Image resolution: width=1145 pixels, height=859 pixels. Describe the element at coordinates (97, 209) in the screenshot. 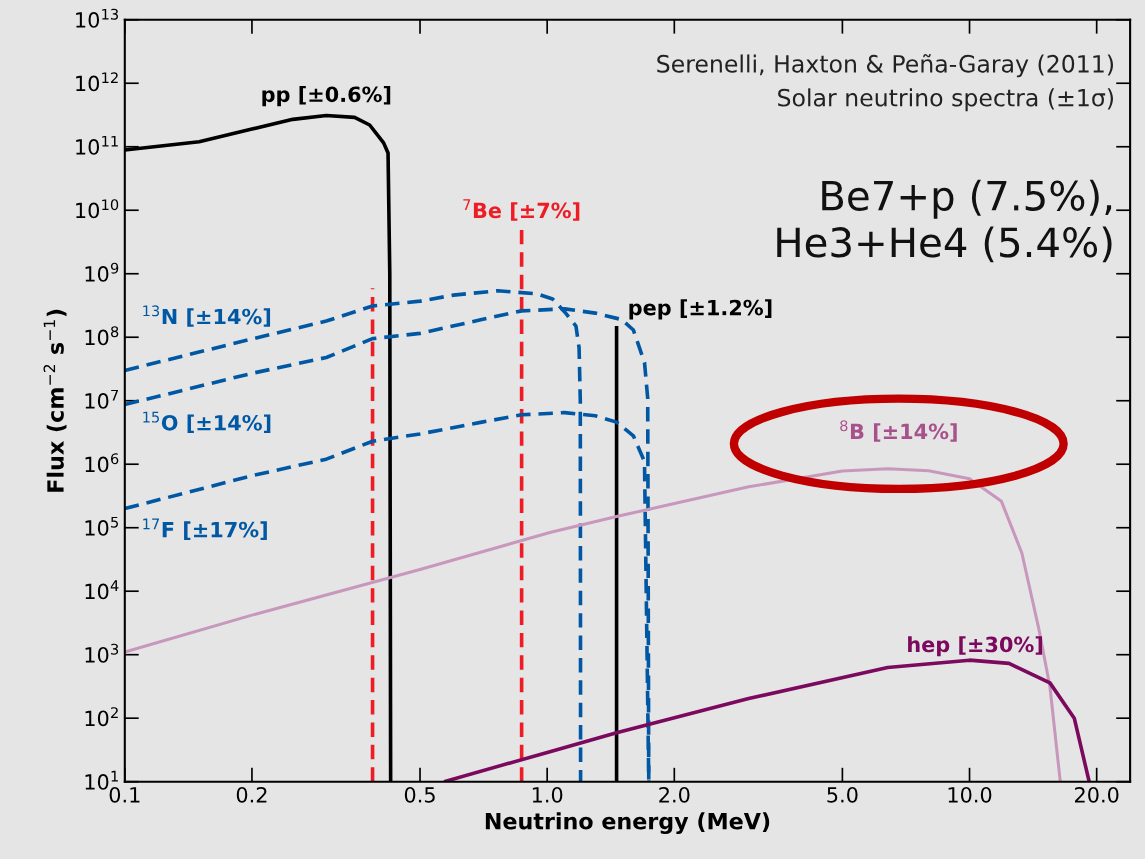

I see `y-tick-label: 10$^{10}$` at that location.